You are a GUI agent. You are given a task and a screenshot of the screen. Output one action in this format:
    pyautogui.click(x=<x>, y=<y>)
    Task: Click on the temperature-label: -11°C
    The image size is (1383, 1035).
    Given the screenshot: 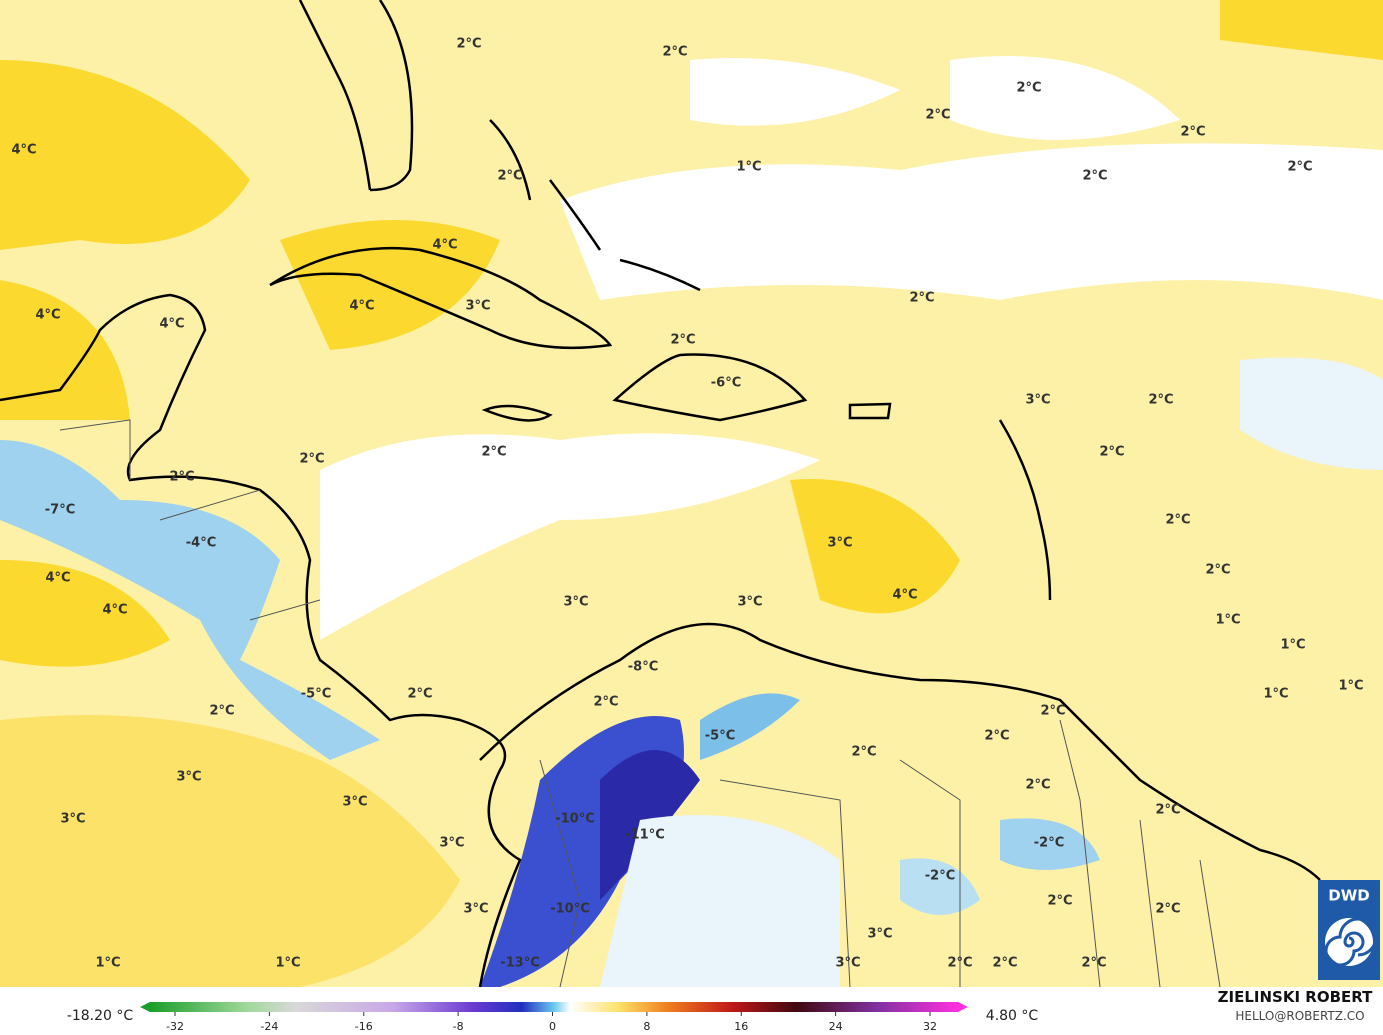 What is the action you would take?
    pyautogui.click(x=645, y=835)
    